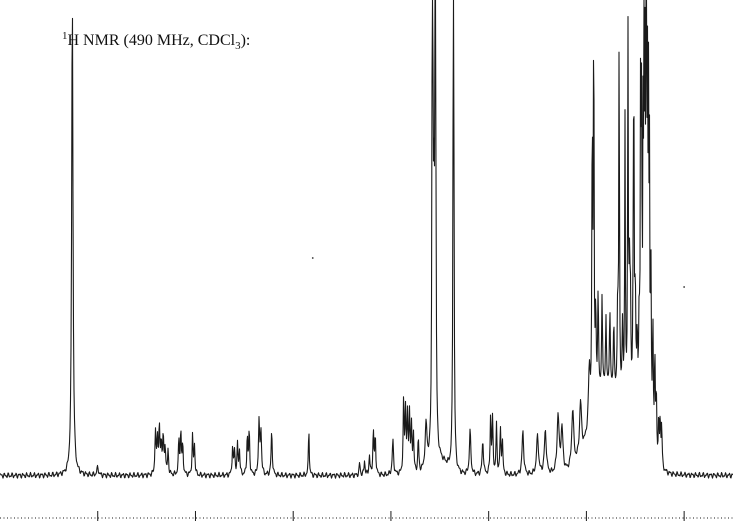 The height and width of the screenshot is (525, 733). I want to click on title-end: ):, so click(246, 40).